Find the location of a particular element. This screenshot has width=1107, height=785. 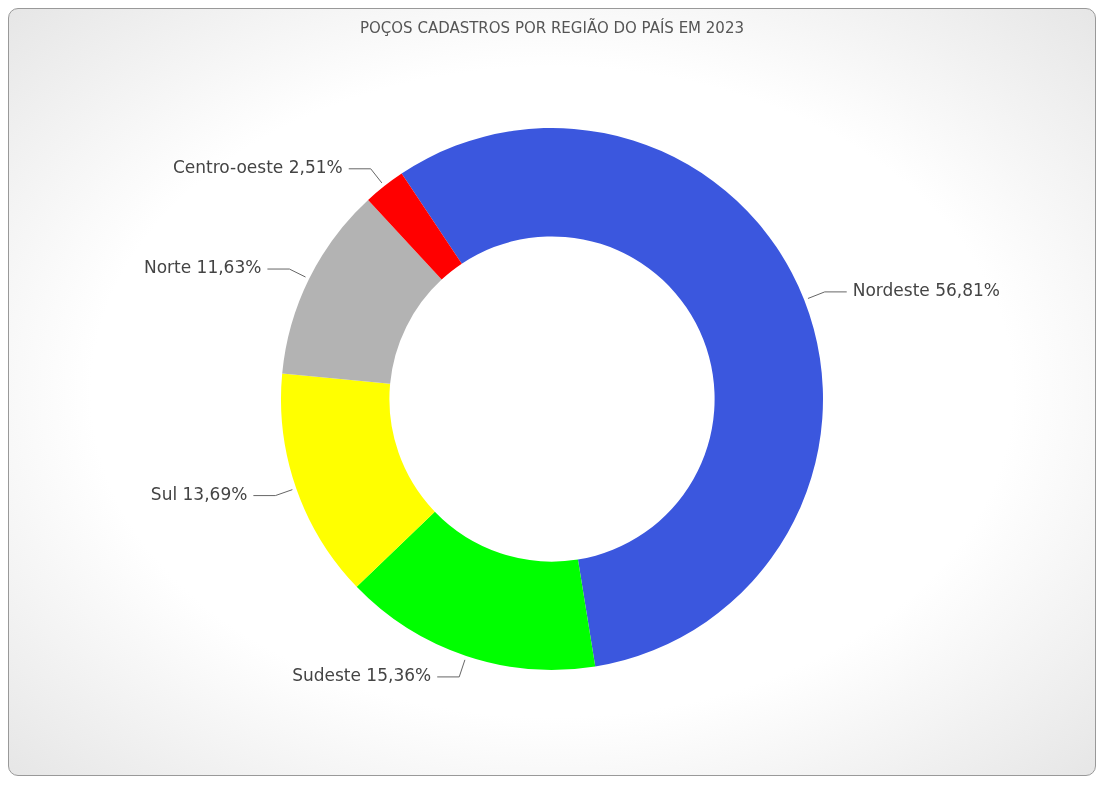

slice-label: Sudeste 15,36% is located at coordinates (362, 675).